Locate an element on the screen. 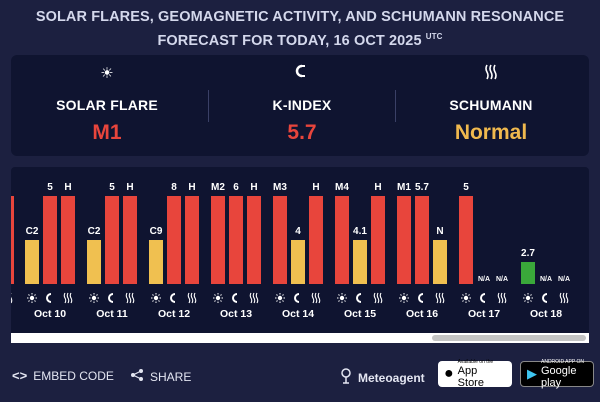  solar-flare-value: M1 is located at coordinates (107, 132).